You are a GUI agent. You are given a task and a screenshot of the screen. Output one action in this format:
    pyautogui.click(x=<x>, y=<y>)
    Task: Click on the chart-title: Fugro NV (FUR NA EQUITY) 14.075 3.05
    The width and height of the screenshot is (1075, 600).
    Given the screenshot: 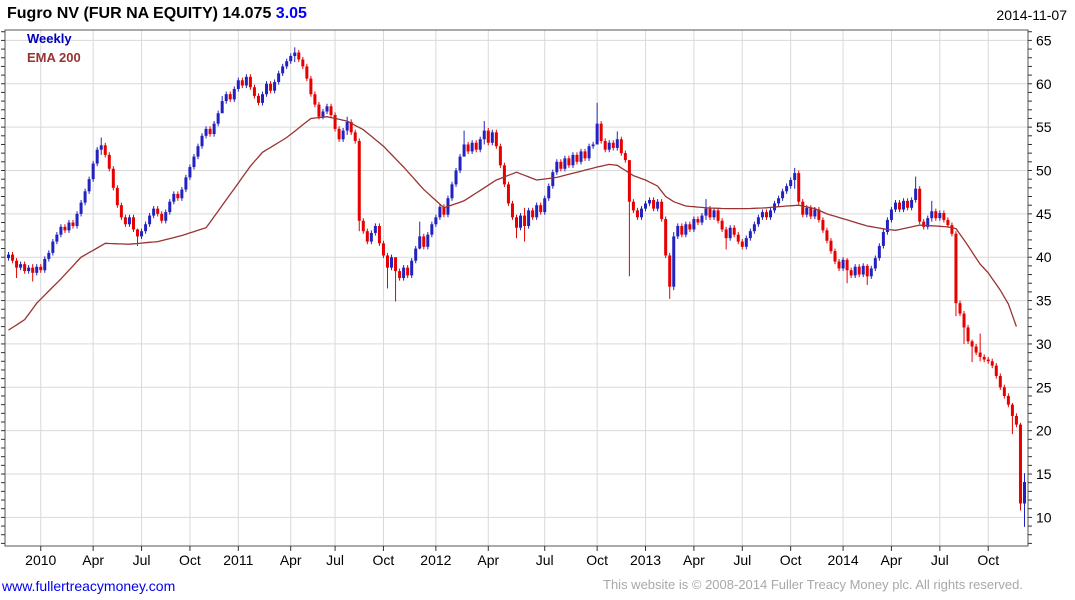 What is the action you would take?
    pyautogui.click(x=157, y=14)
    